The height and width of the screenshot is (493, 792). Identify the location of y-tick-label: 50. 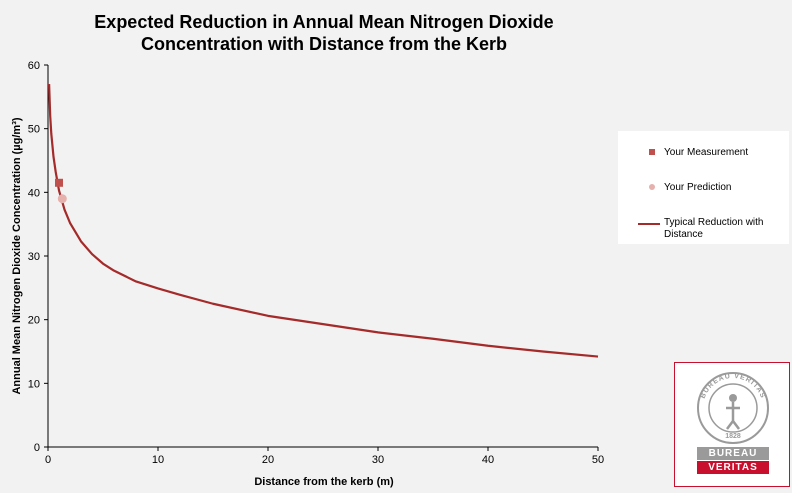
(34, 130).